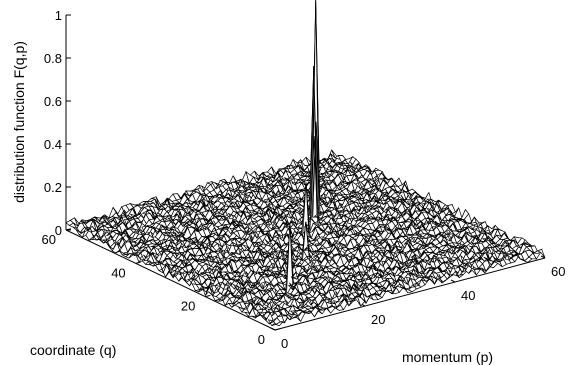 The height and width of the screenshot is (365, 586). Describe the element at coordinates (19, 122) in the screenshot. I see `z-axis-label: distribution function F(q,p)` at that location.